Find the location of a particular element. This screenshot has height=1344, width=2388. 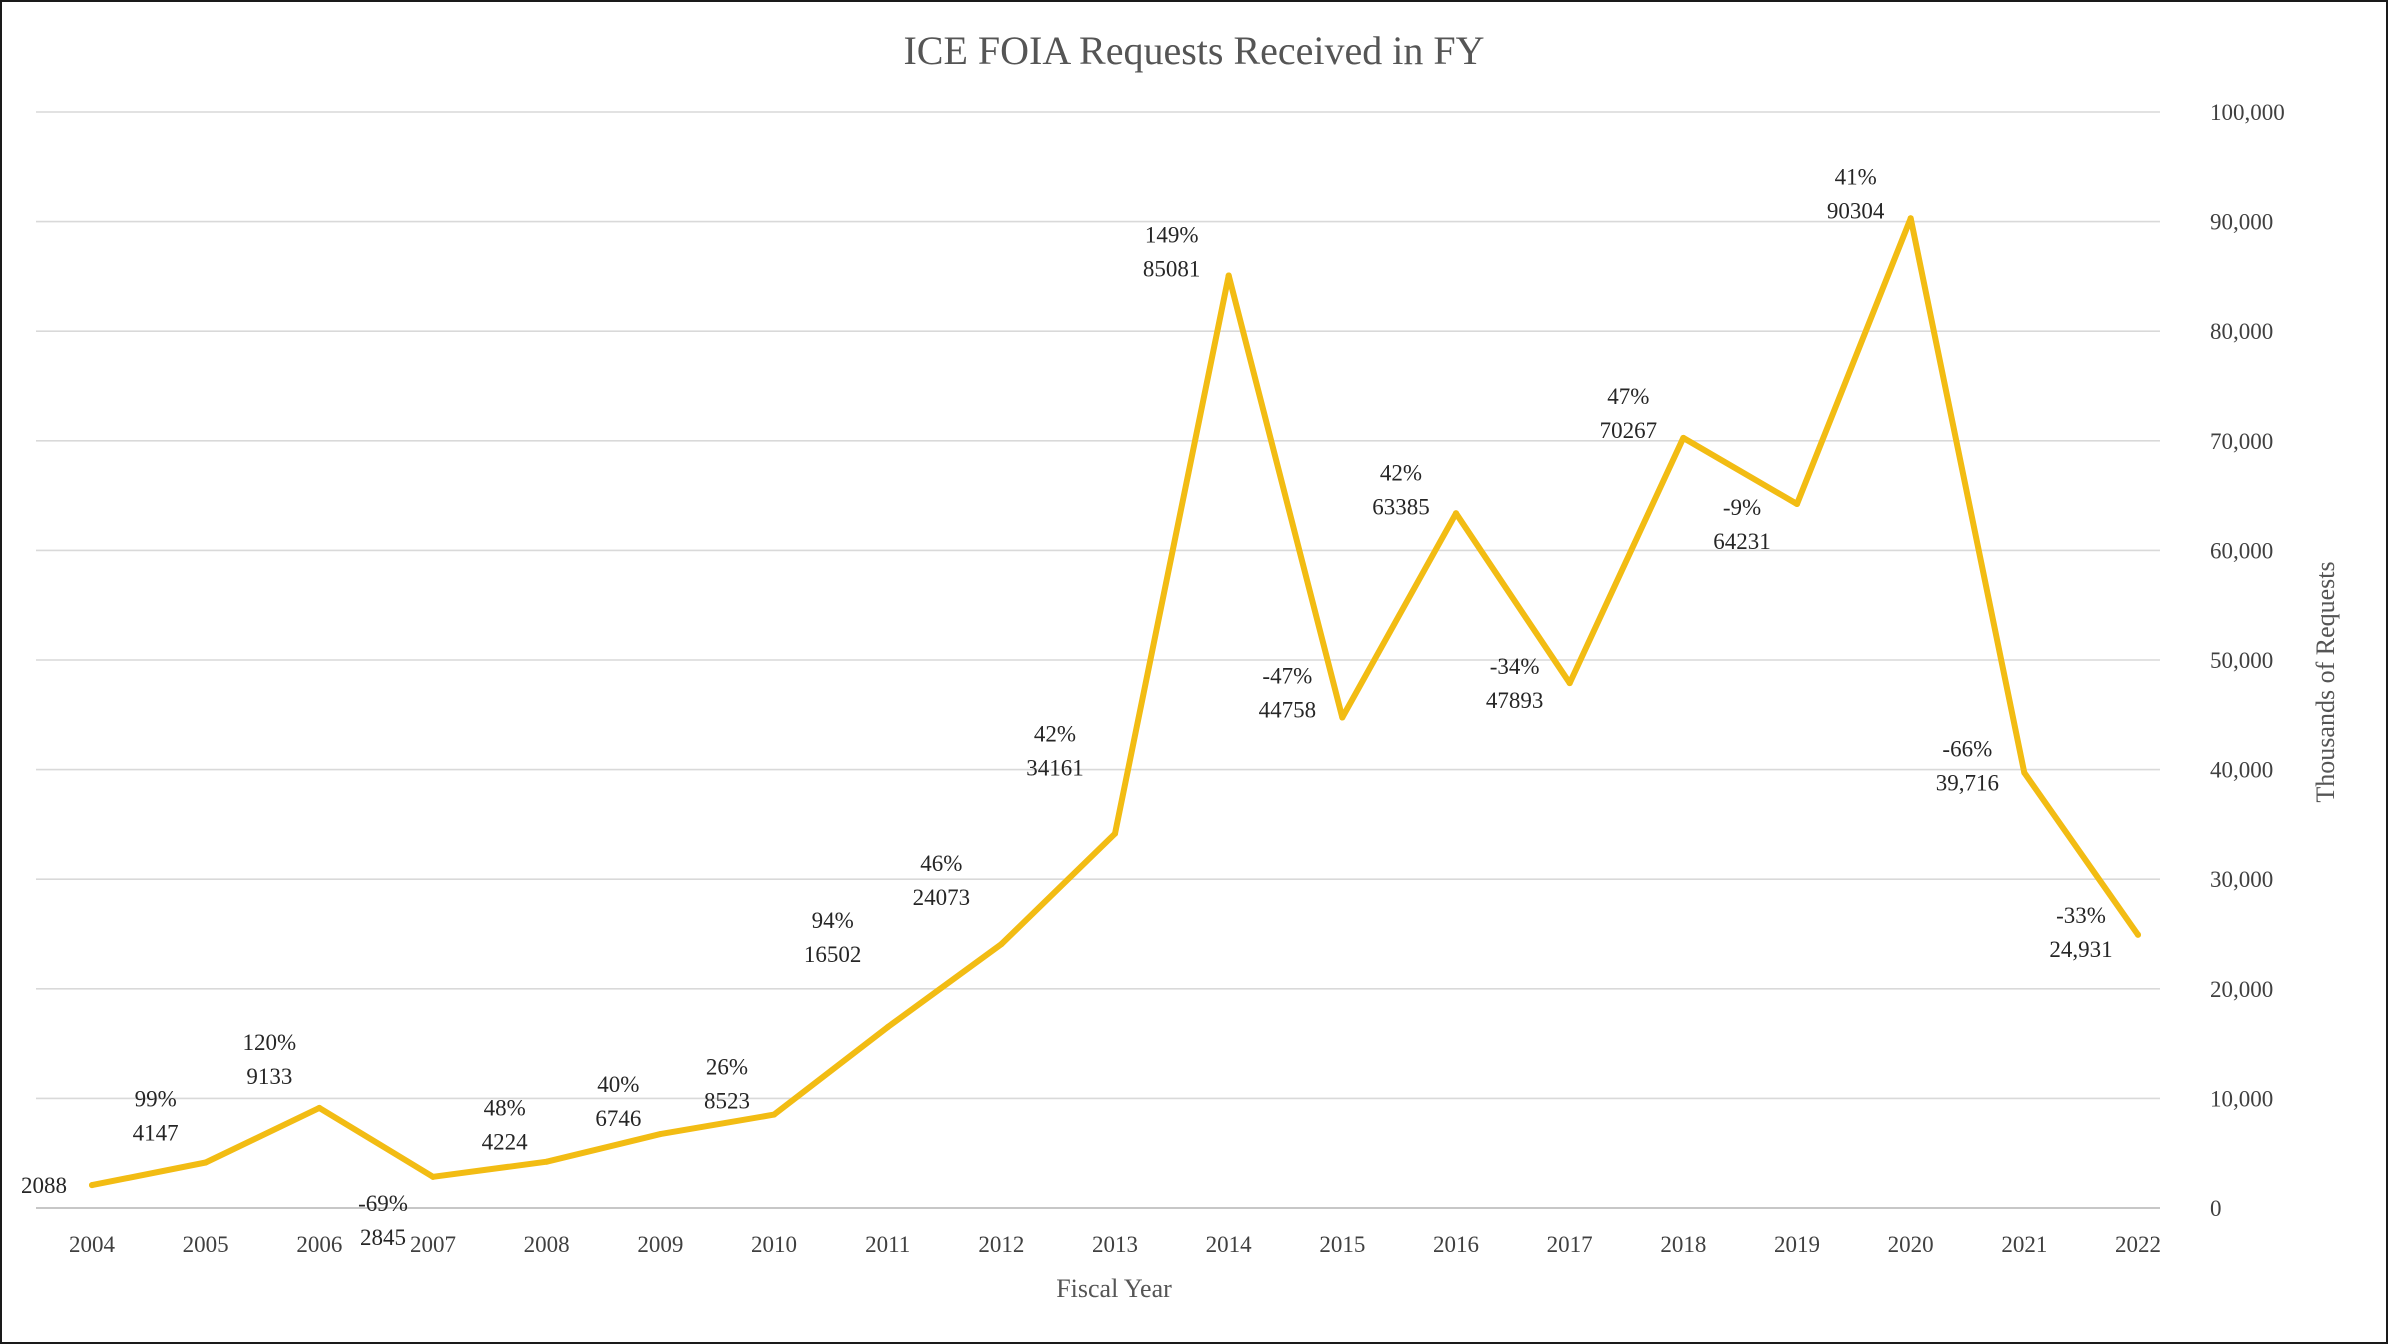

data-label-value: 47893 is located at coordinates (1515, 700).